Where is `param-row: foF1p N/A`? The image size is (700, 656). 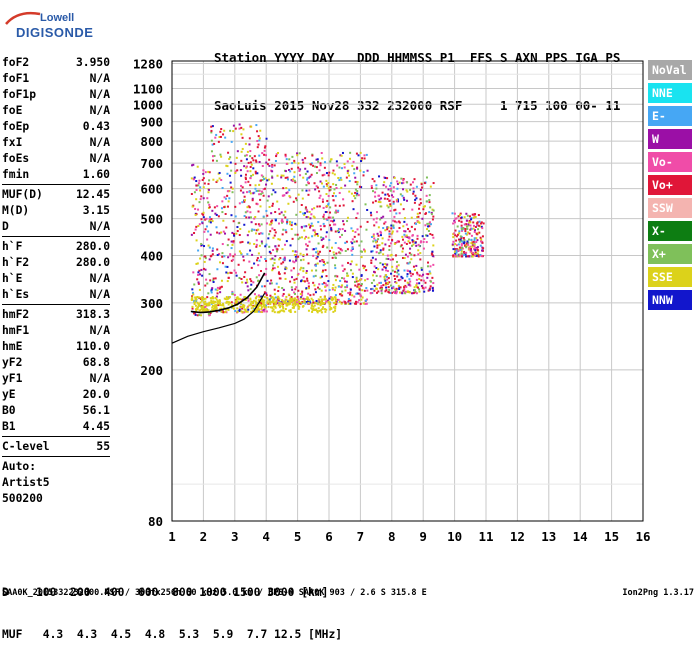 param-row: foF1p N/A is located at coordinates (56, 95).